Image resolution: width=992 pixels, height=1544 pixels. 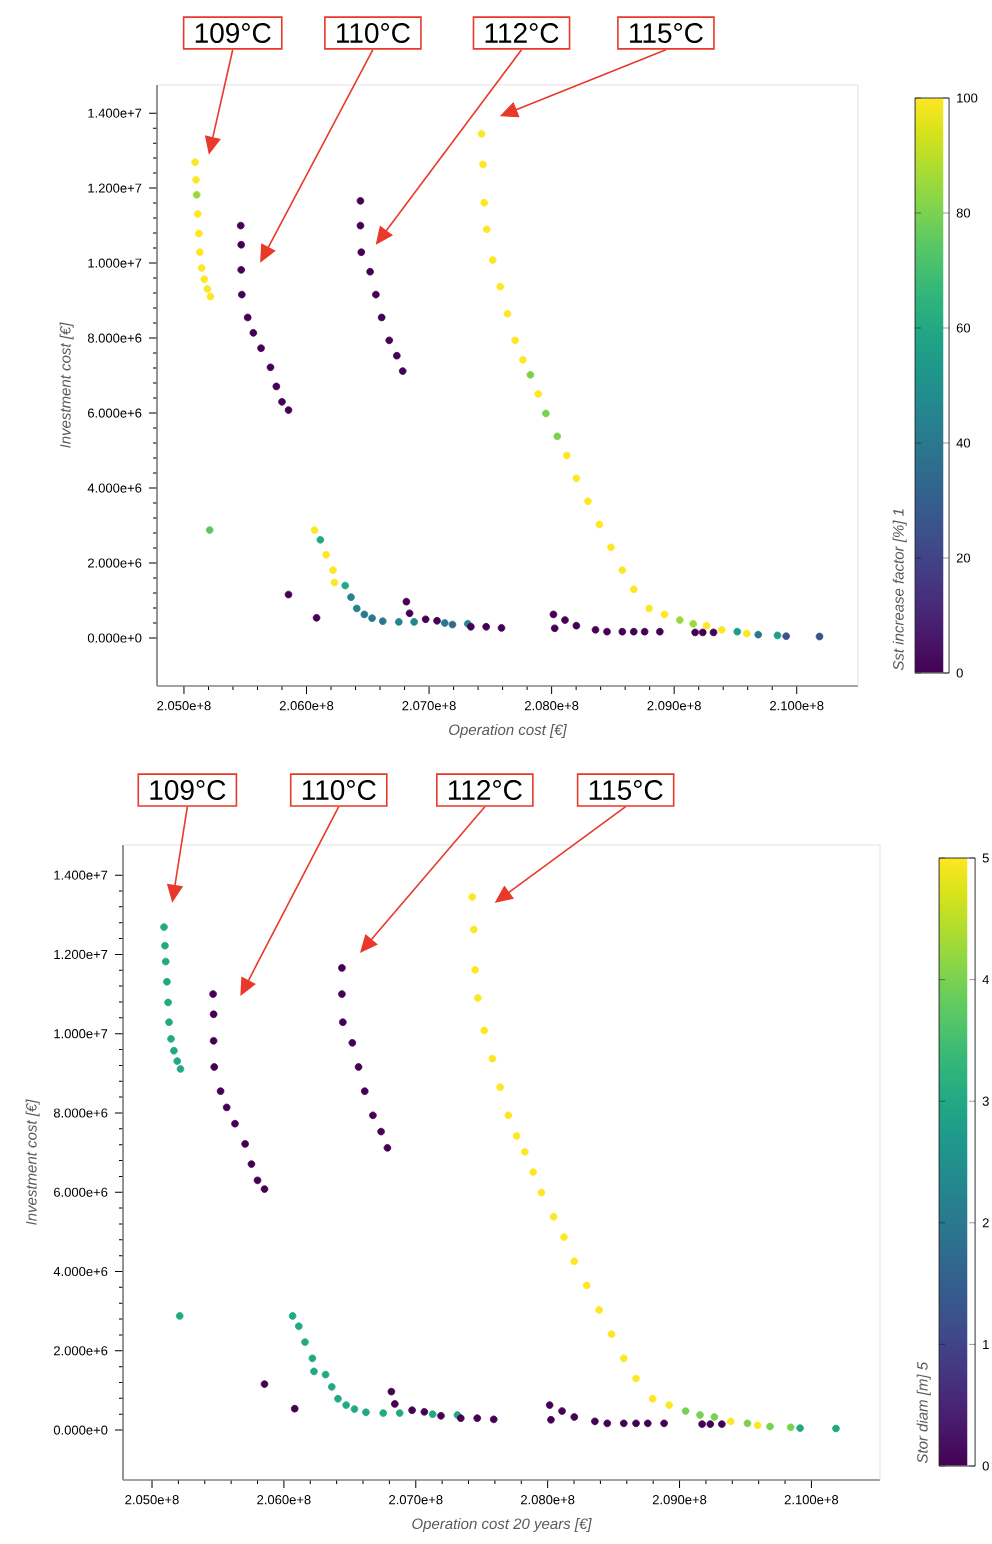 I want to click on color-bar-label: 40, so click(x=963, y=443).